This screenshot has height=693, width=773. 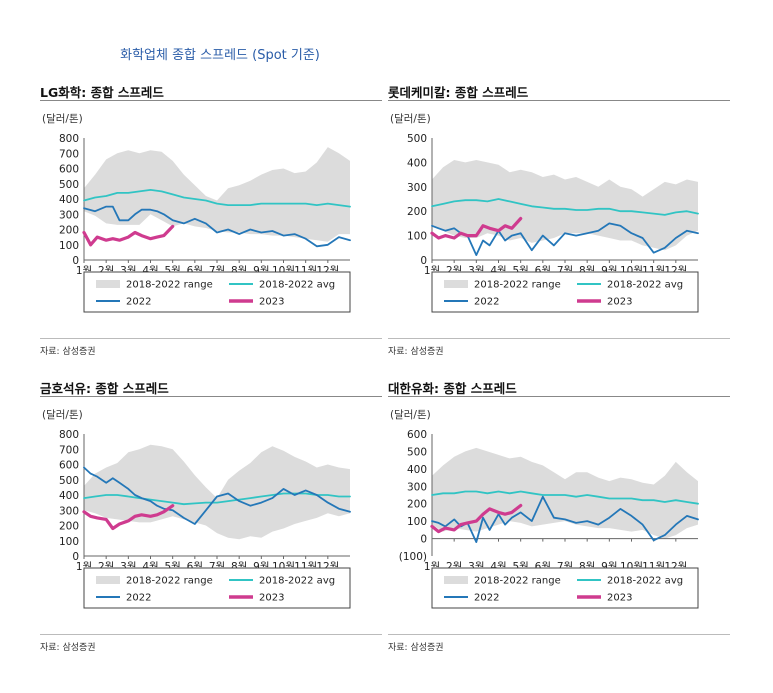 What do you see at coordinates (458, 92) in the screenshot?
I see `chart-title: 롯데케미칼: 종합 스프레드` at bounding box center [458, 92].